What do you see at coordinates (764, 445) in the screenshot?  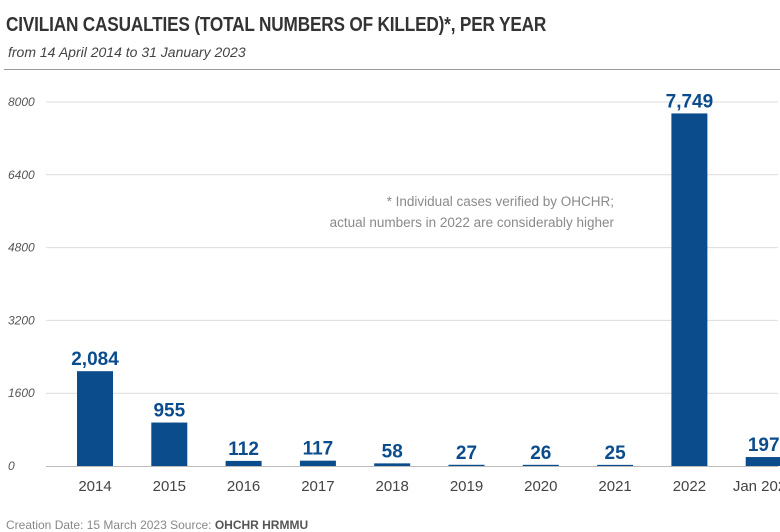 I see `data-label: 197` at bounding box center [764, 445].